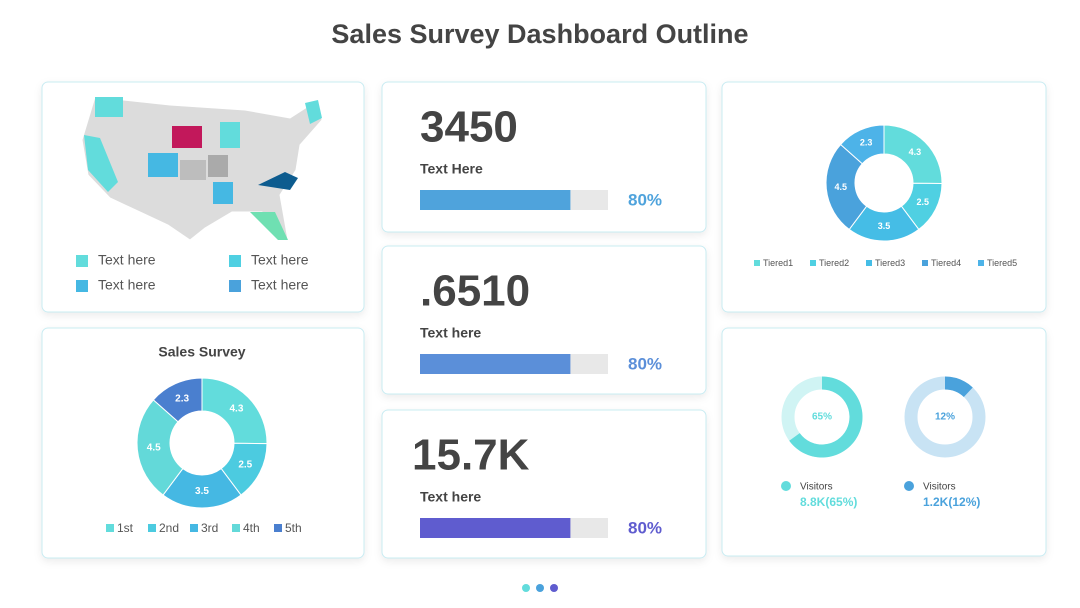  I want to click on legend-label: Tiered1, so click(778, 263).